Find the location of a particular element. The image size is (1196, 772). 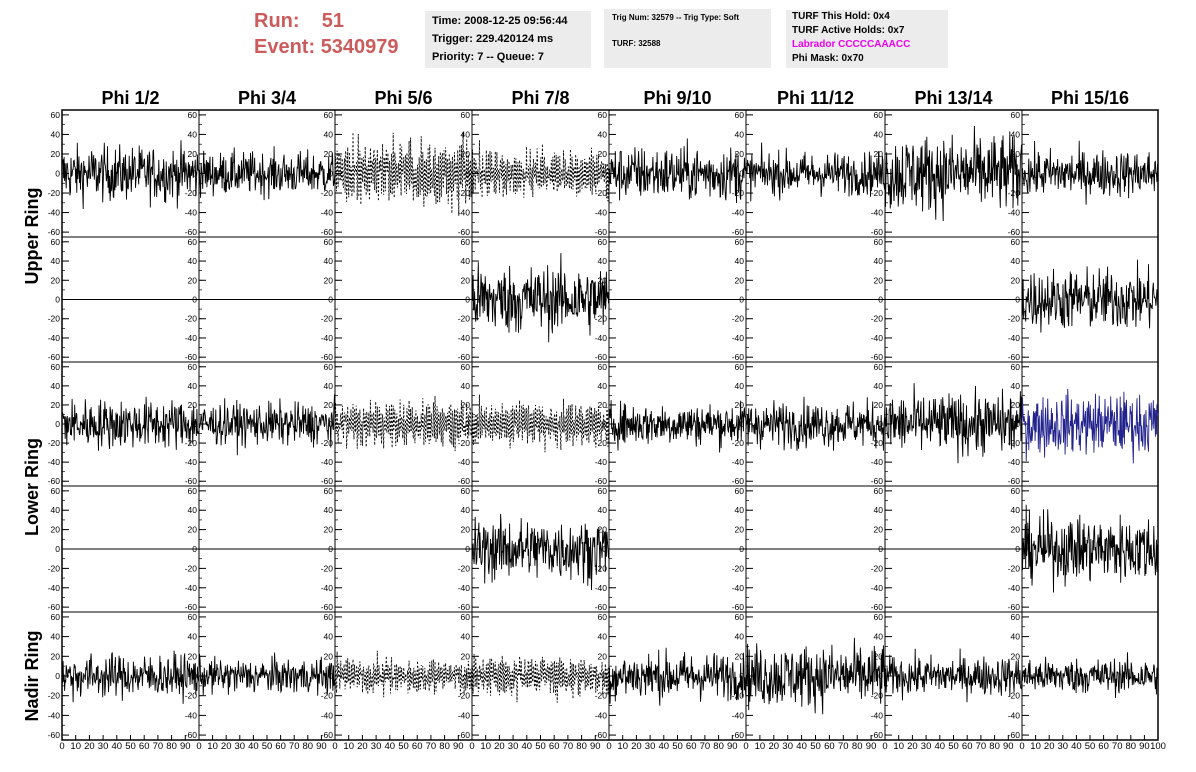

x-tick-label: 0 is located at coordinates (1021, 746).